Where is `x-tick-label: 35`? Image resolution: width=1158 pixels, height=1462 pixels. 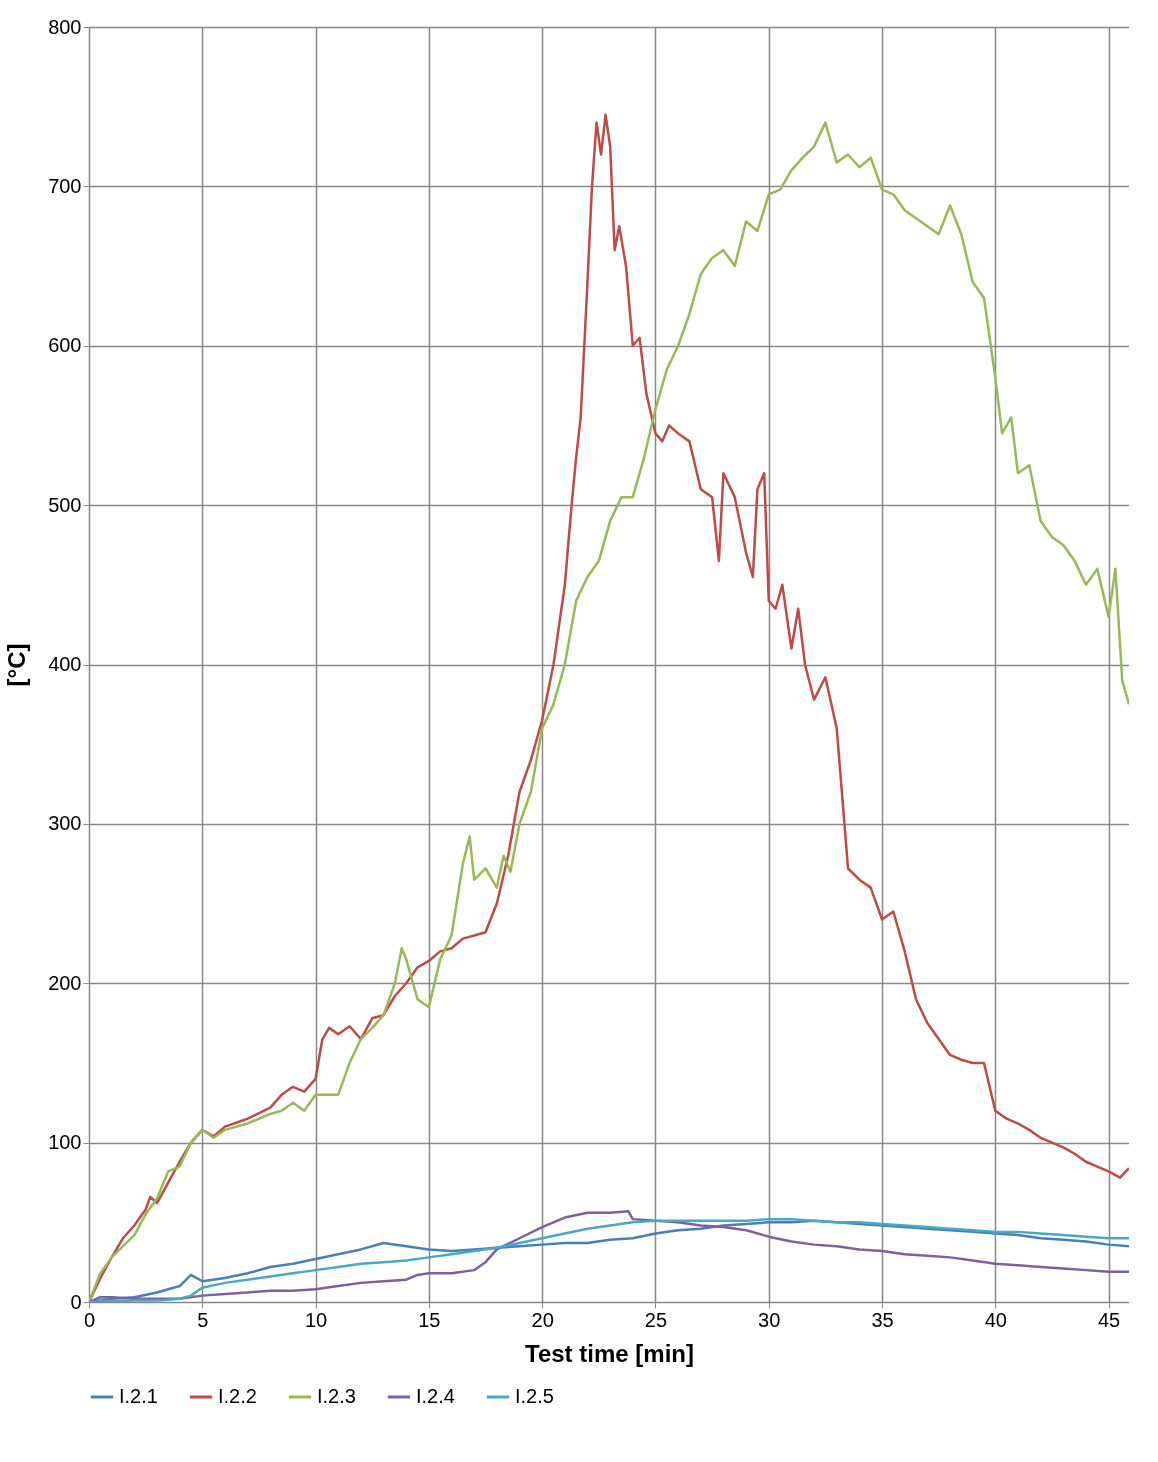 x-tick-label: 35 is located at coordinates (882, 1319).